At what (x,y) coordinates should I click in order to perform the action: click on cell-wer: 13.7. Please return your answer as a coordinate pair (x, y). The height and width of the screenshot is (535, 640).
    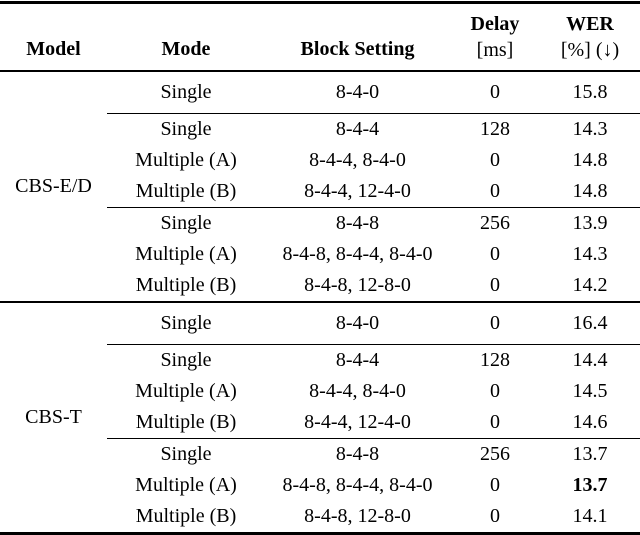
    Looking at the image, I should click on (590, 454).